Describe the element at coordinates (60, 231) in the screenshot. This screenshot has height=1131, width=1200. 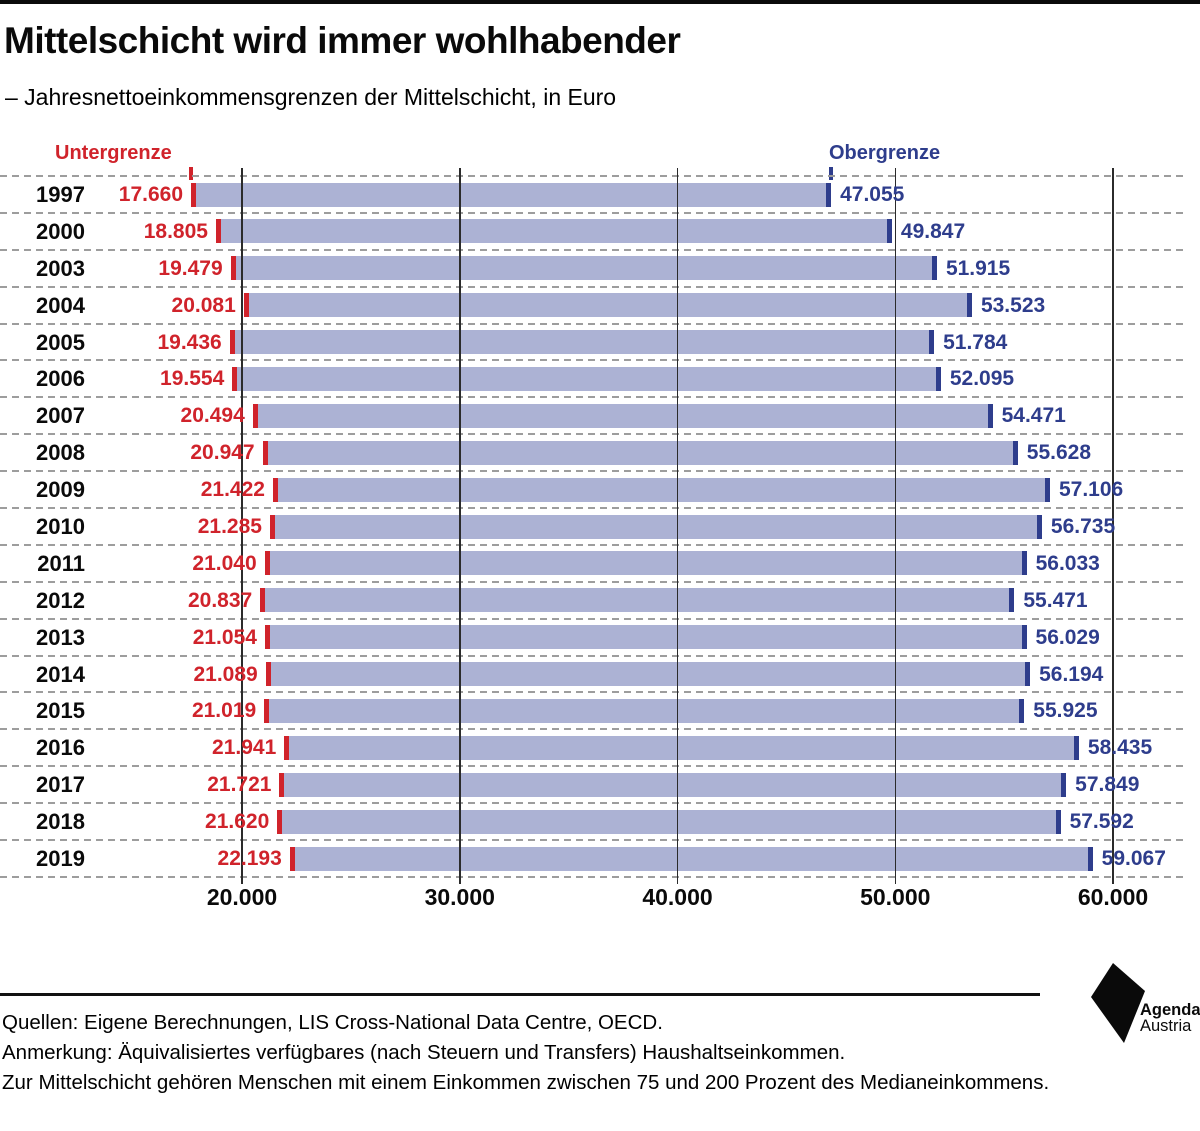
I see `year-label-2000: 2000` at that location.